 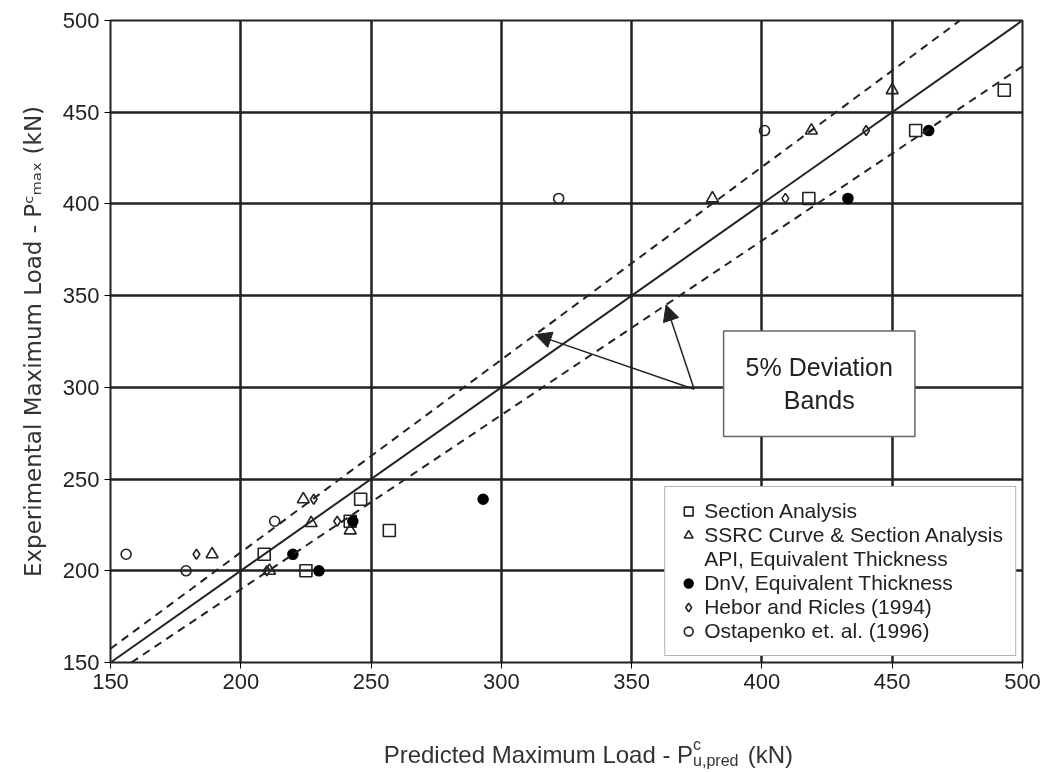 What do you see at coordinates (818, 607) in the screenshot?
I see `legend-label: Hebor and Ricles (1994)` at bounding box center [818, 607].